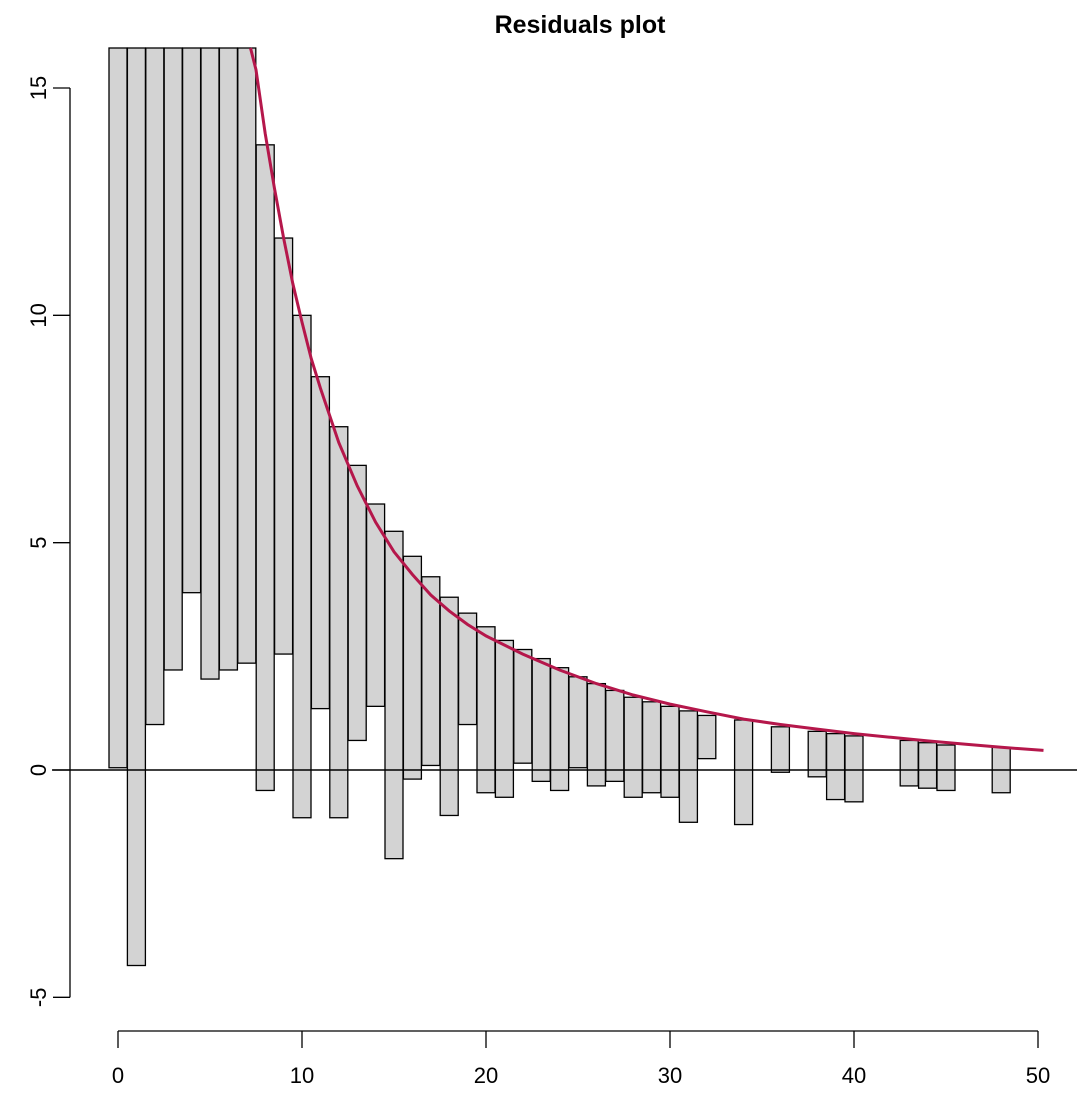 This screenshot has width=1077, height=1101. I want to click on x-tick-label: 40, so click(854, 1075).